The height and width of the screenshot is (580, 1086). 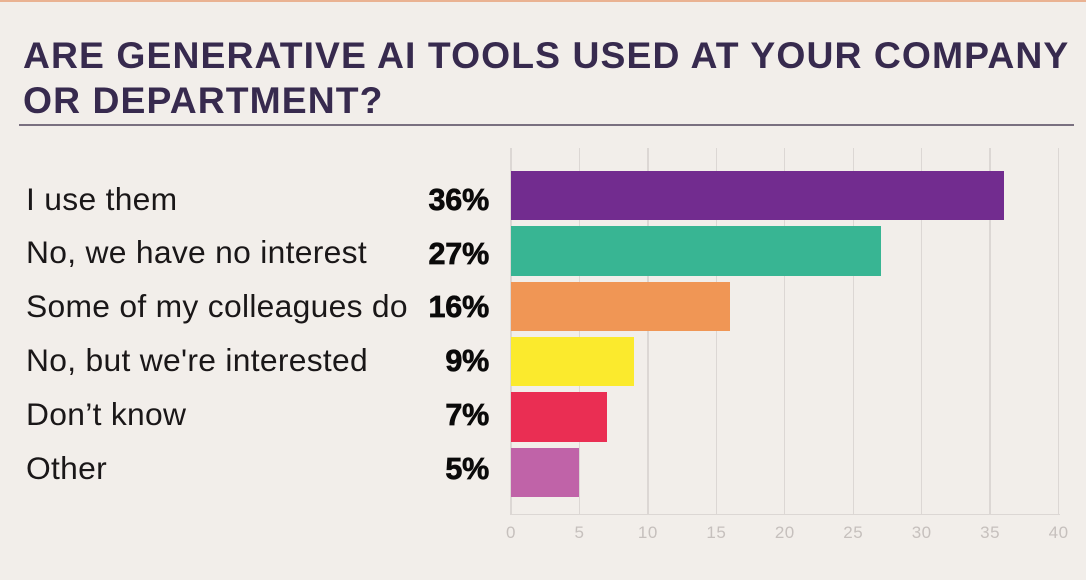 What do you see at coordinates (467, 415) in the screenshot?
I see `value-label: 7%` at bounding box center [467, 415].